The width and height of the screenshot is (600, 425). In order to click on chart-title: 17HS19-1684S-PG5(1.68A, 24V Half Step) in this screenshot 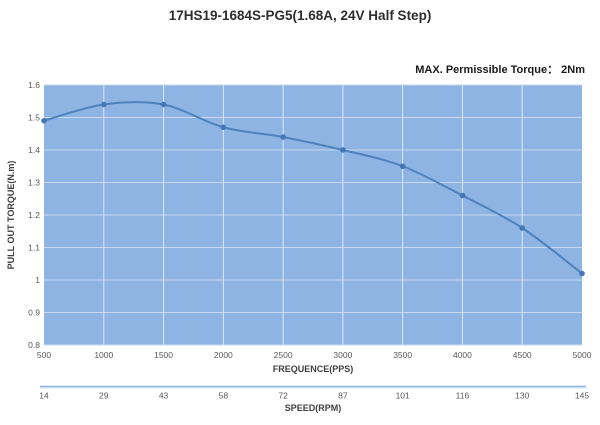, I will do `click(300, 15)`.